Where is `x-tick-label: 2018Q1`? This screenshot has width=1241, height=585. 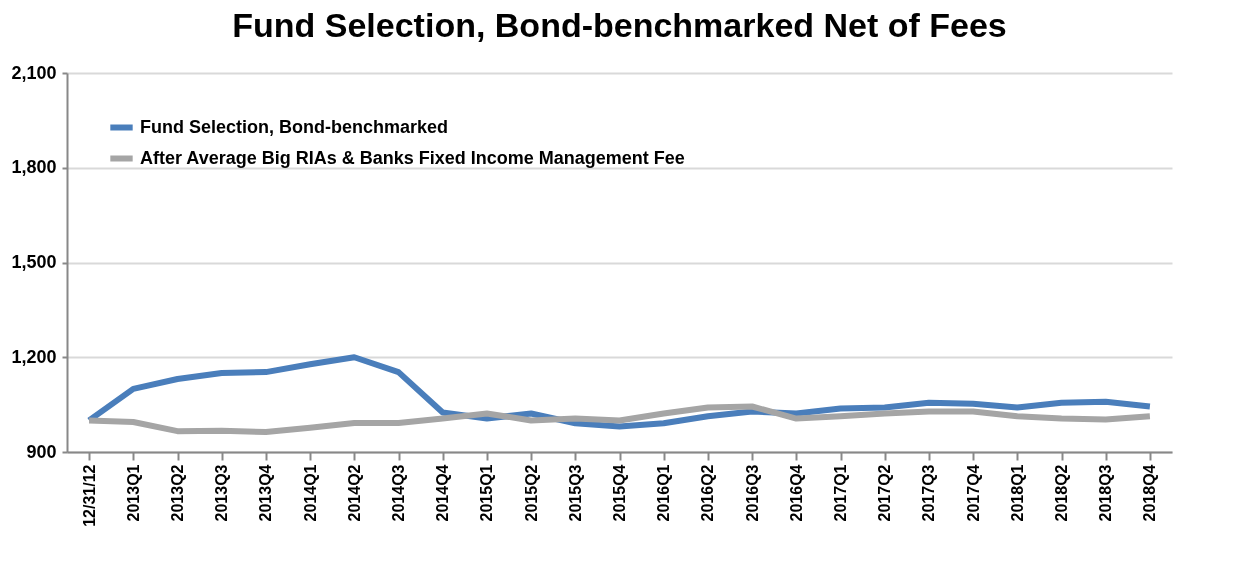 x-tick-label: 2018Q1 is located at coordinates (1017, 493).